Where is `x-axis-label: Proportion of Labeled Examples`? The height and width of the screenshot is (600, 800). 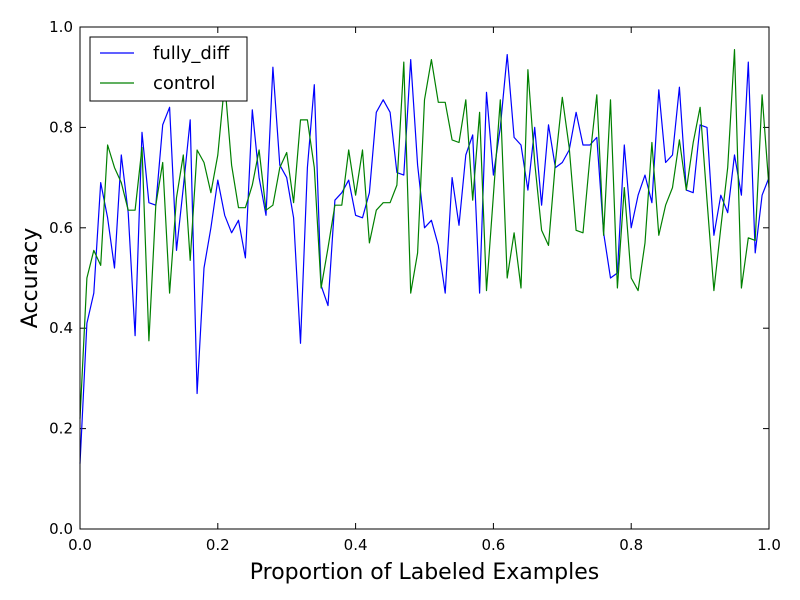 x-axis-label: Proportion of Labeled Examples is located at coordinates (424, 572).